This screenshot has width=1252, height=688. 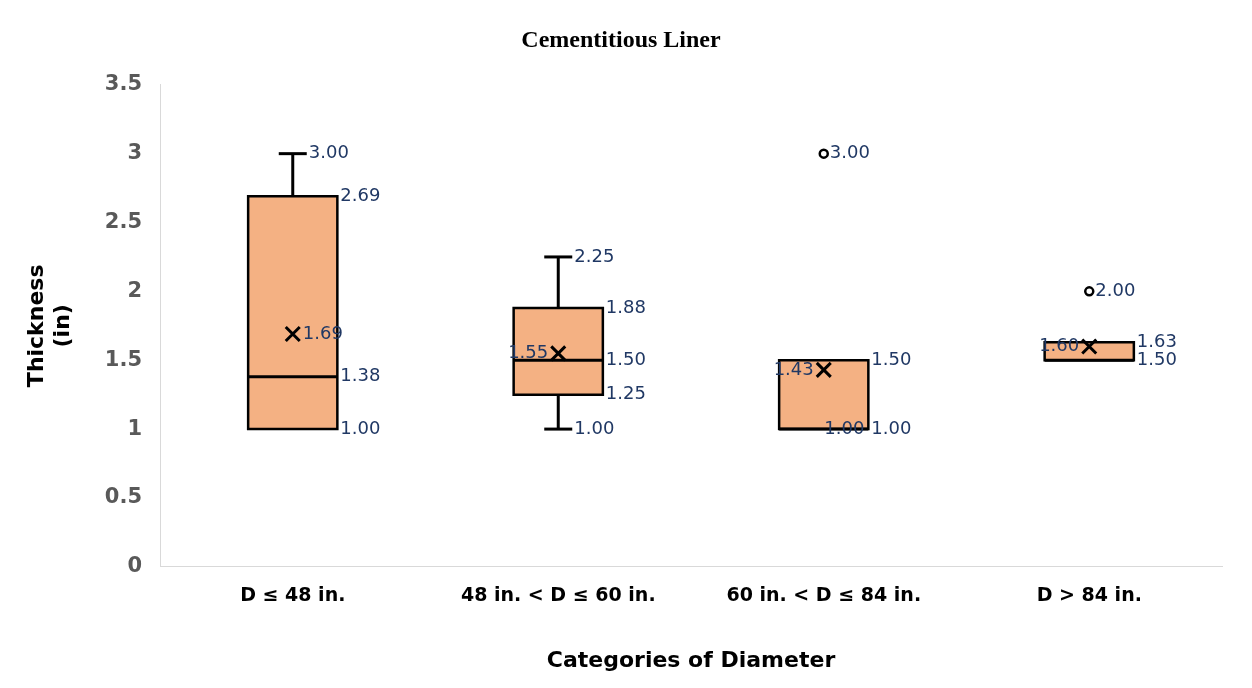 I want to click on y-tick-label: 1, so click(x=134, y=427).